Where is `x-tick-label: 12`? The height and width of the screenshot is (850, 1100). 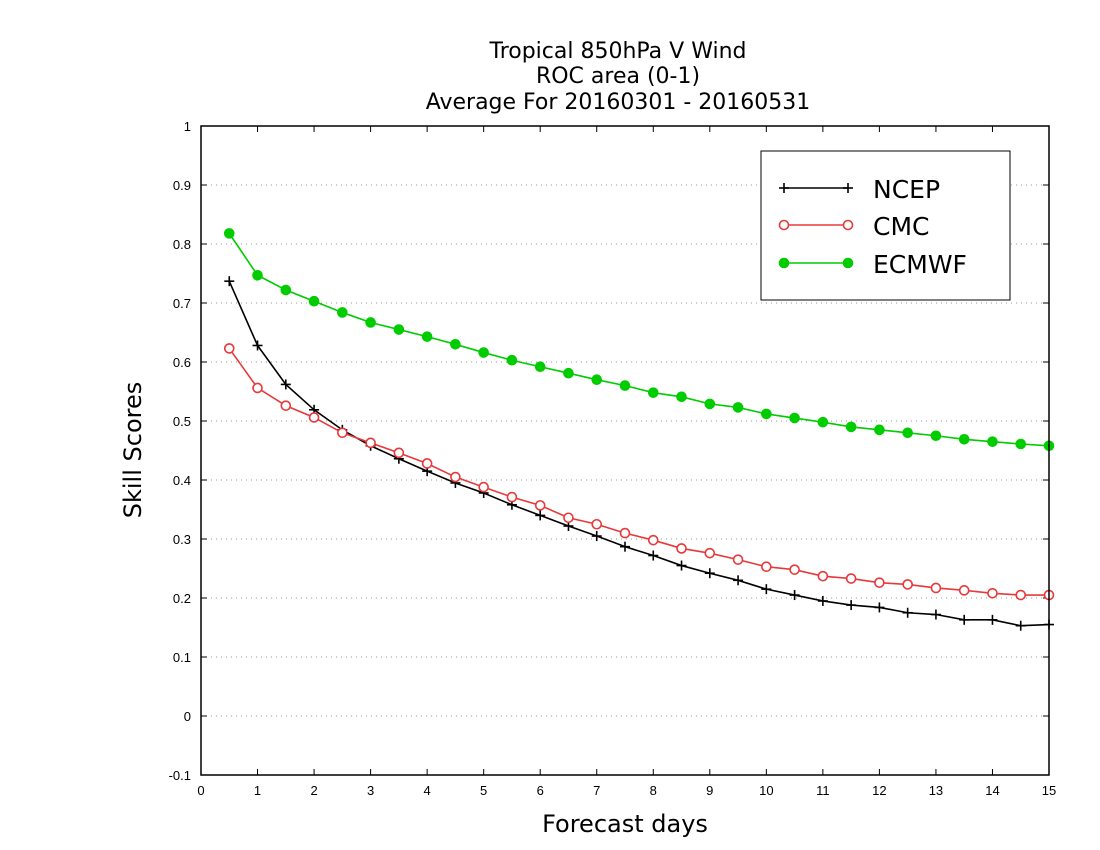
x-tick-label: 12 is located at coordinates (879, 790).